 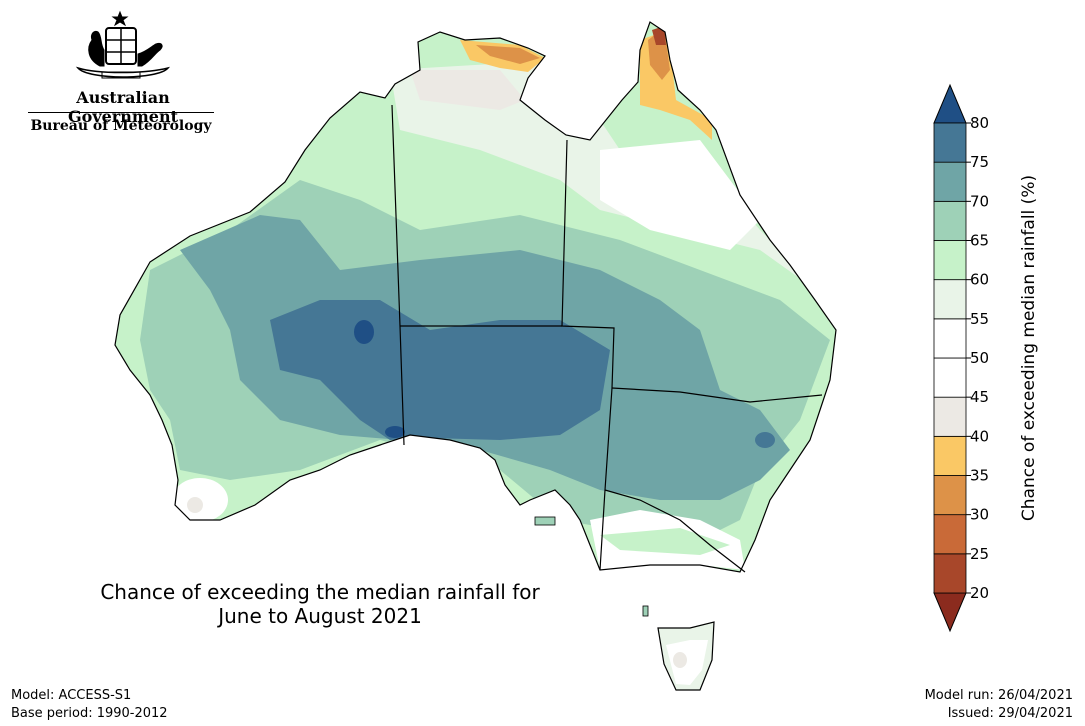 I want to click on colorbar-tick-label: 40, so click(x=979, y=436).